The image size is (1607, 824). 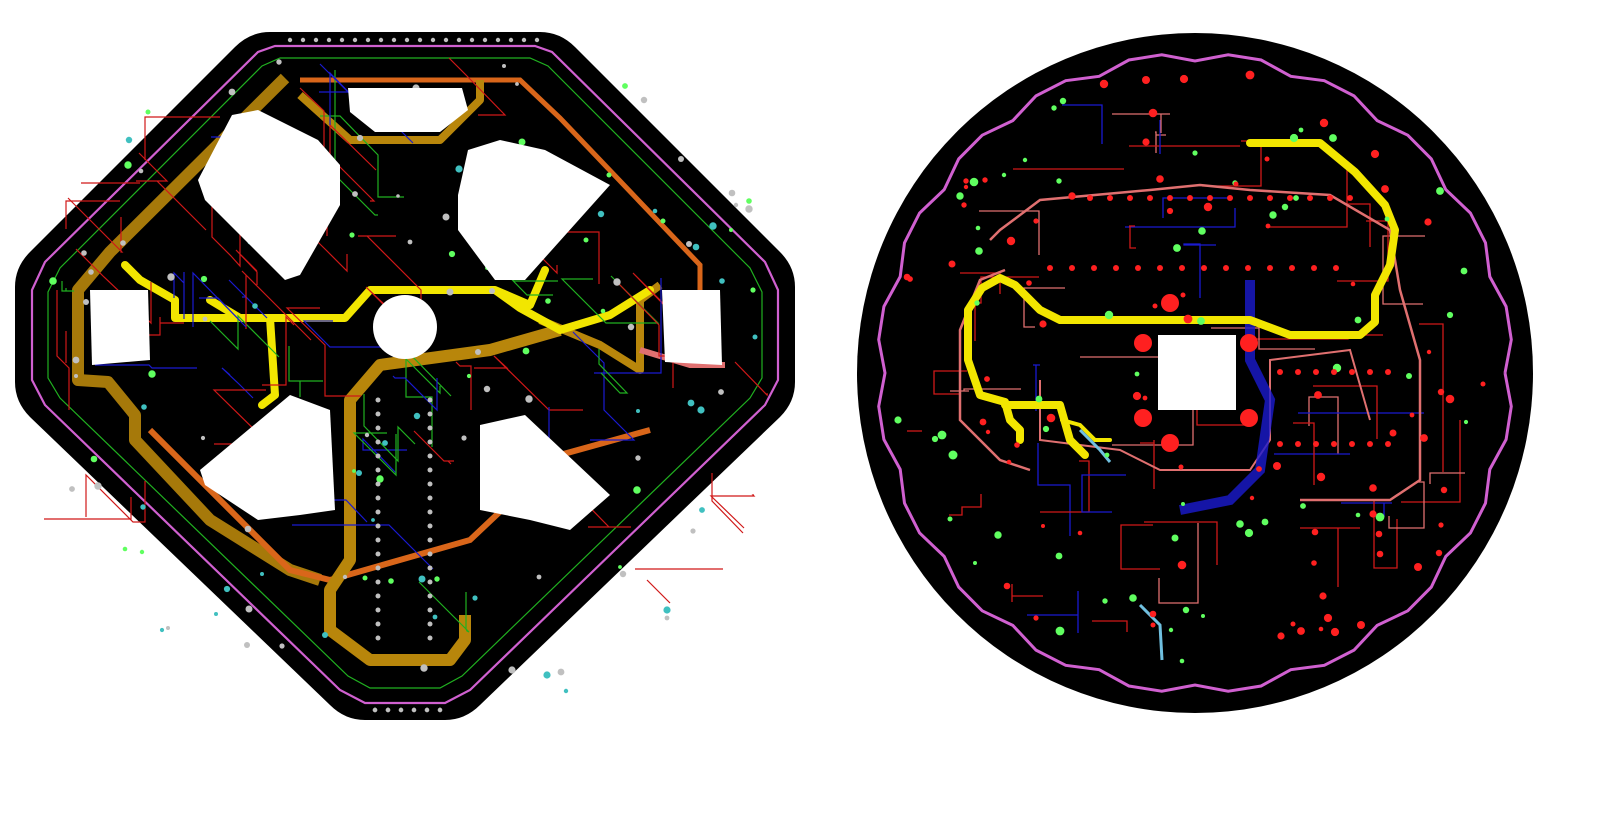 I want to click on octagon-cutout-lower-right, so click(x=545, y=472).